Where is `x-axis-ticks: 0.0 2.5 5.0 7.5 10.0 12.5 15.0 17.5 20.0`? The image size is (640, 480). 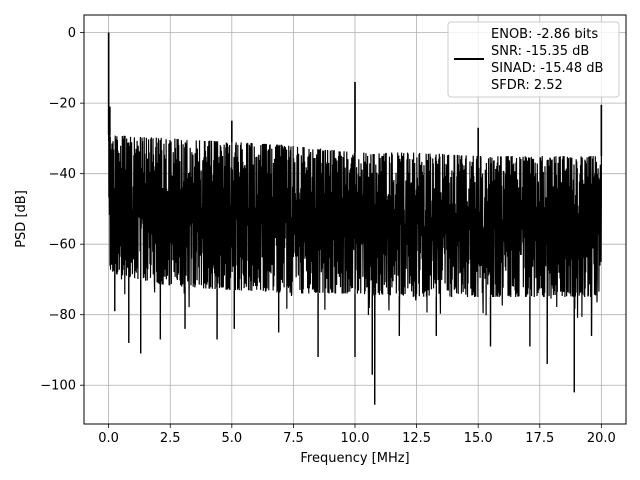 x-axis-ticks: 0.0 2.5 5.0 7.5 10.0 12.5 15.0 17.5 20.0 is located at coordinates (357, 435).